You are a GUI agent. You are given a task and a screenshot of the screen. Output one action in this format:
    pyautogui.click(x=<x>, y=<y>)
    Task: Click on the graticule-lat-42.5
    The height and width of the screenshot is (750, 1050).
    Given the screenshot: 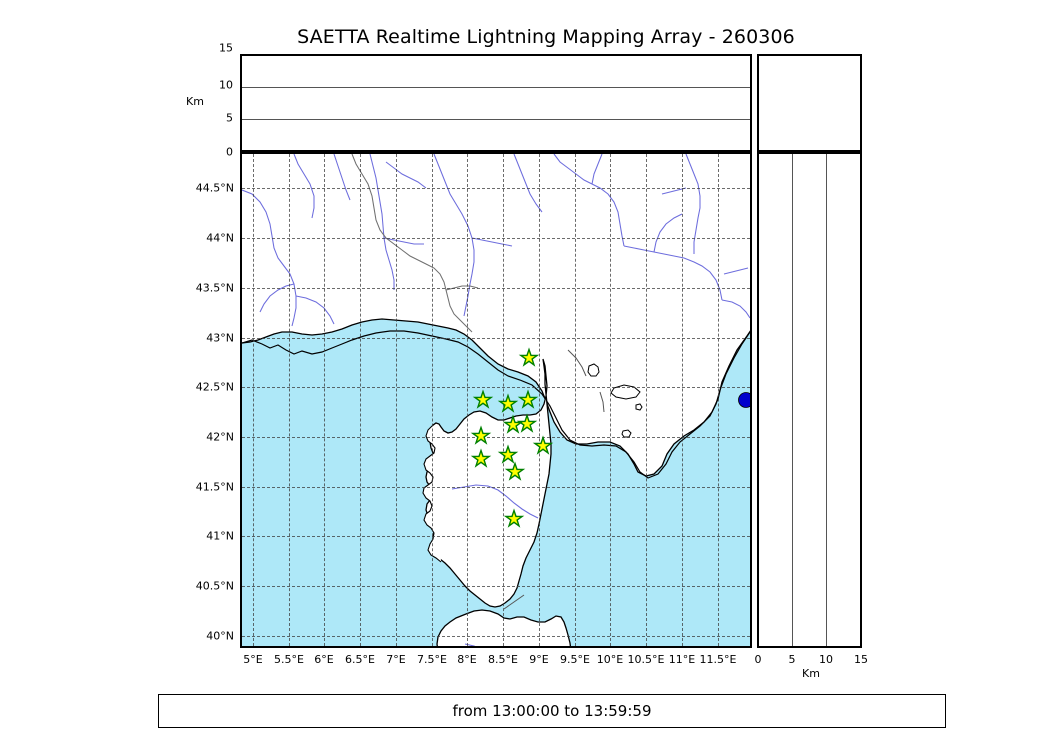 What is the action you would take?
    pyautogui.click(x=496, y=387)
    